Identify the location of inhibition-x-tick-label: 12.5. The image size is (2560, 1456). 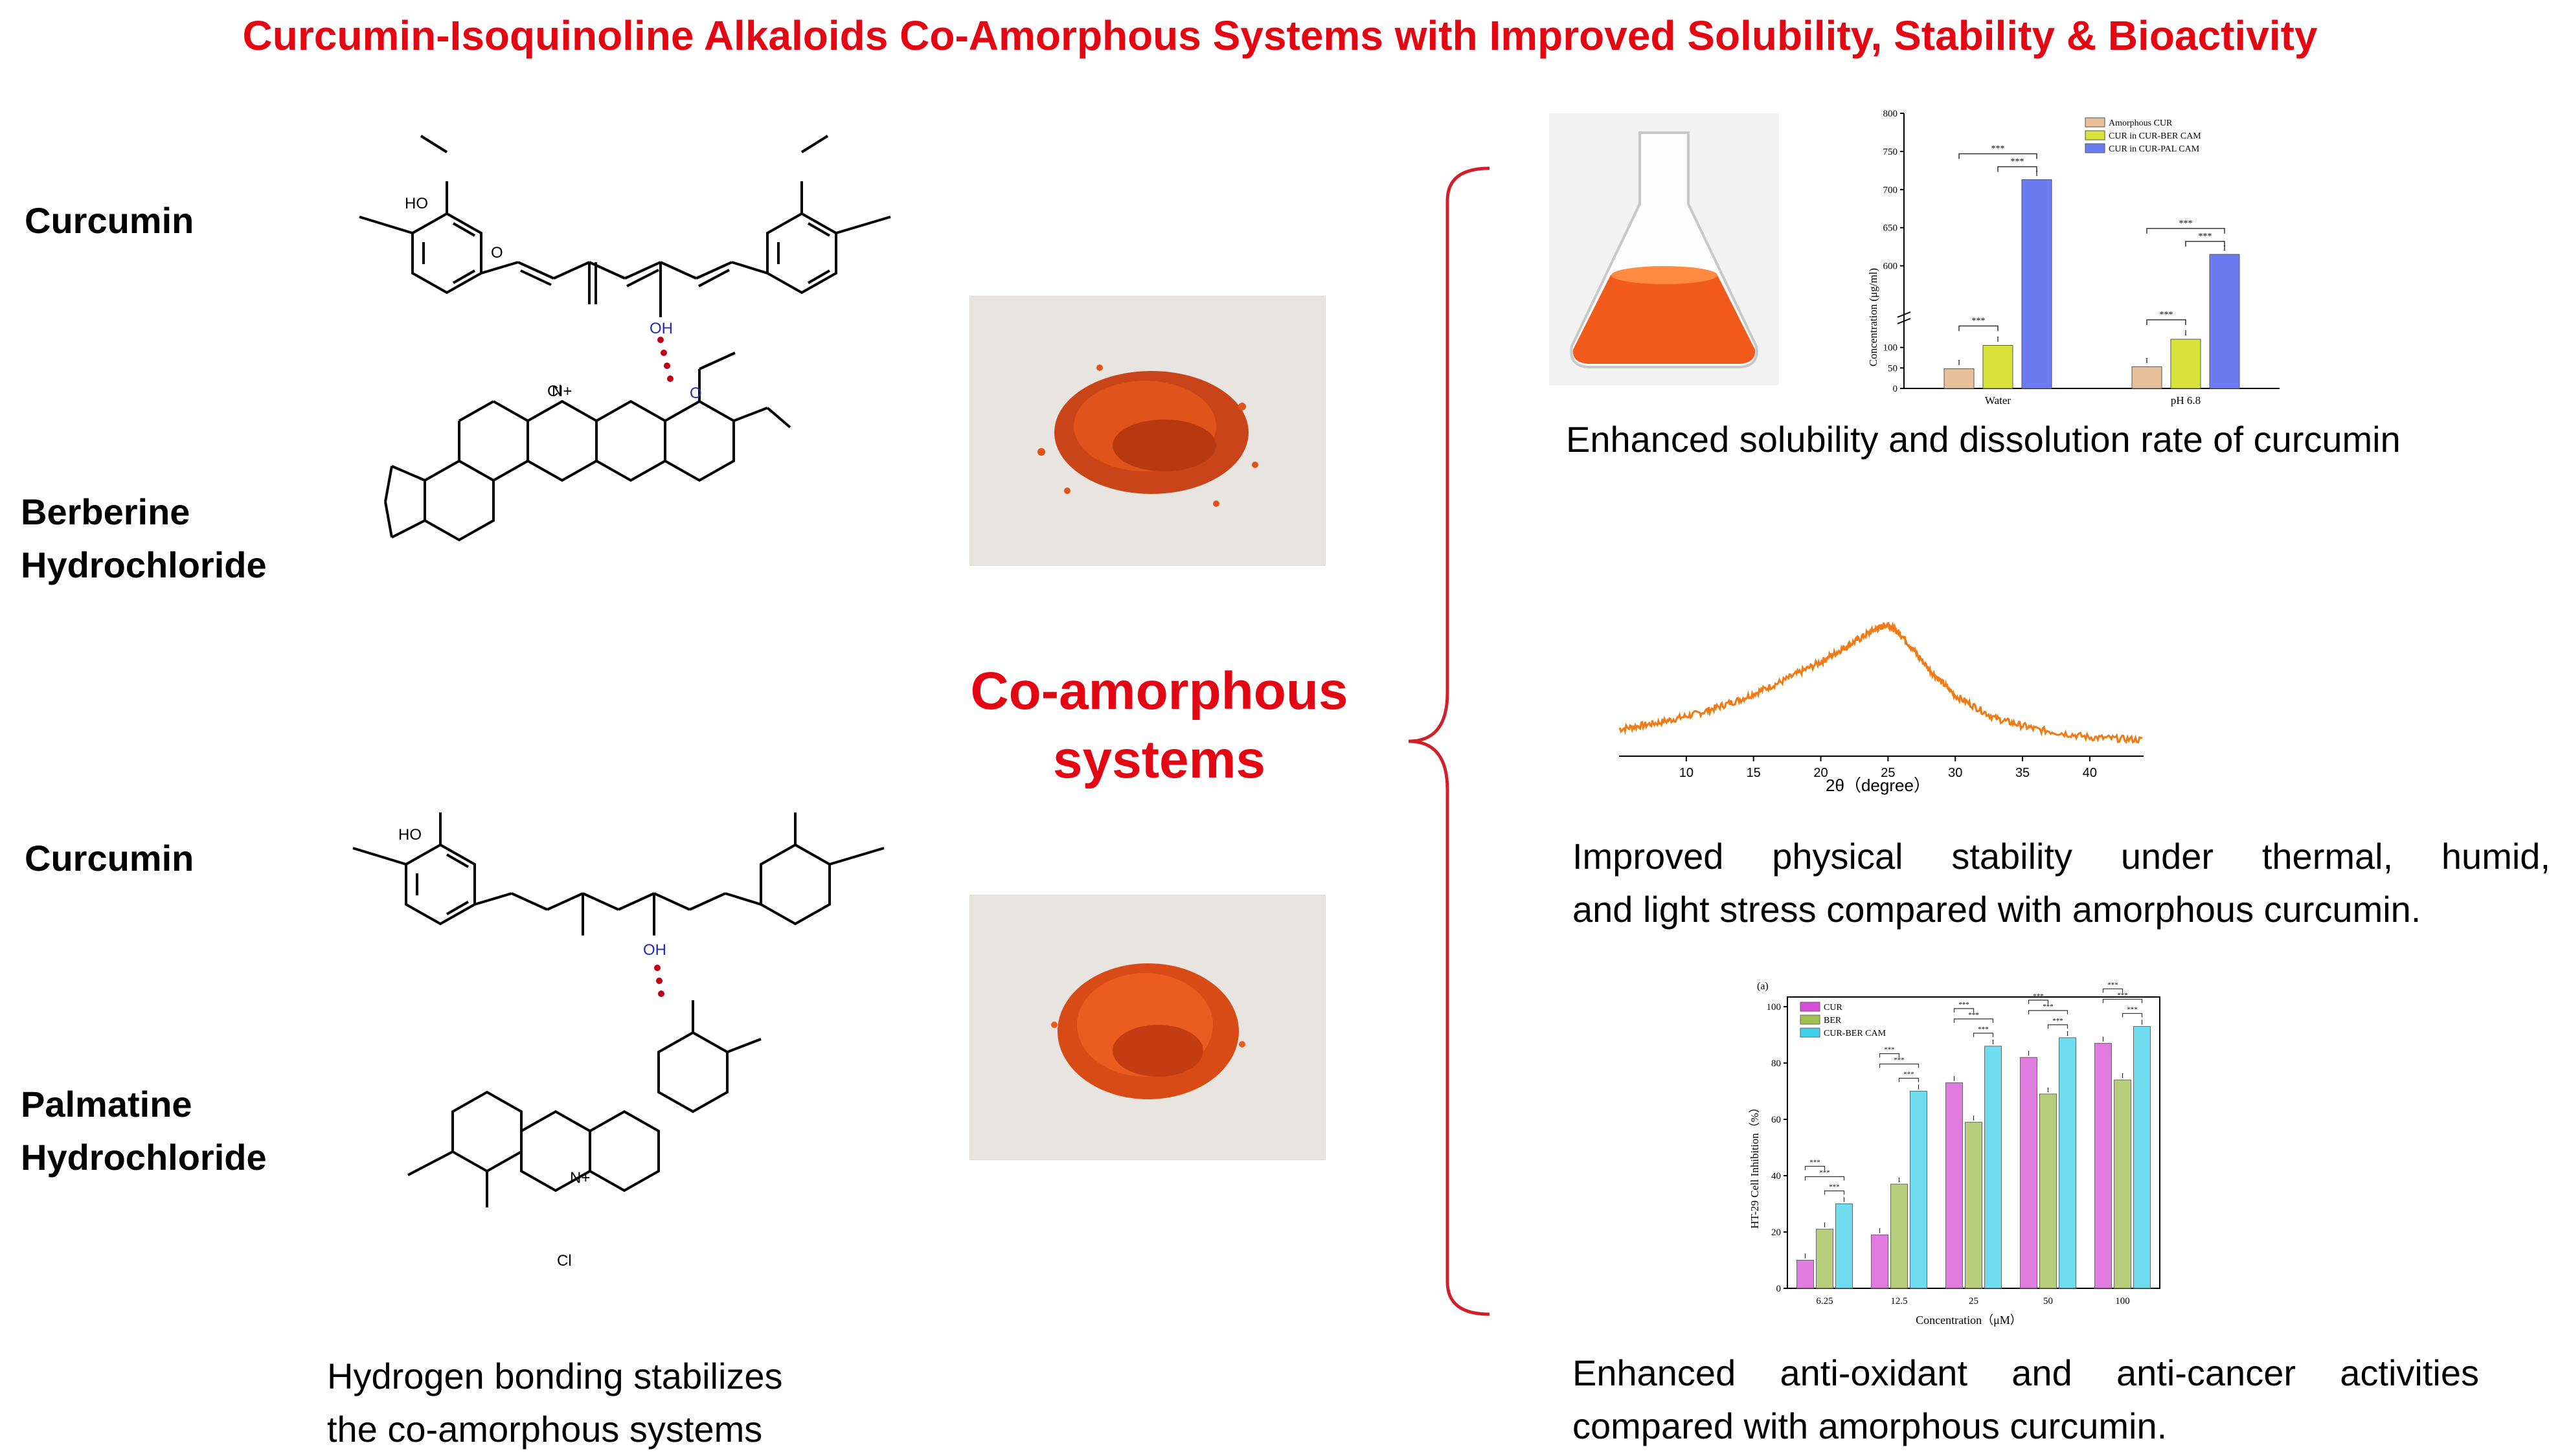
(1898, 1301).